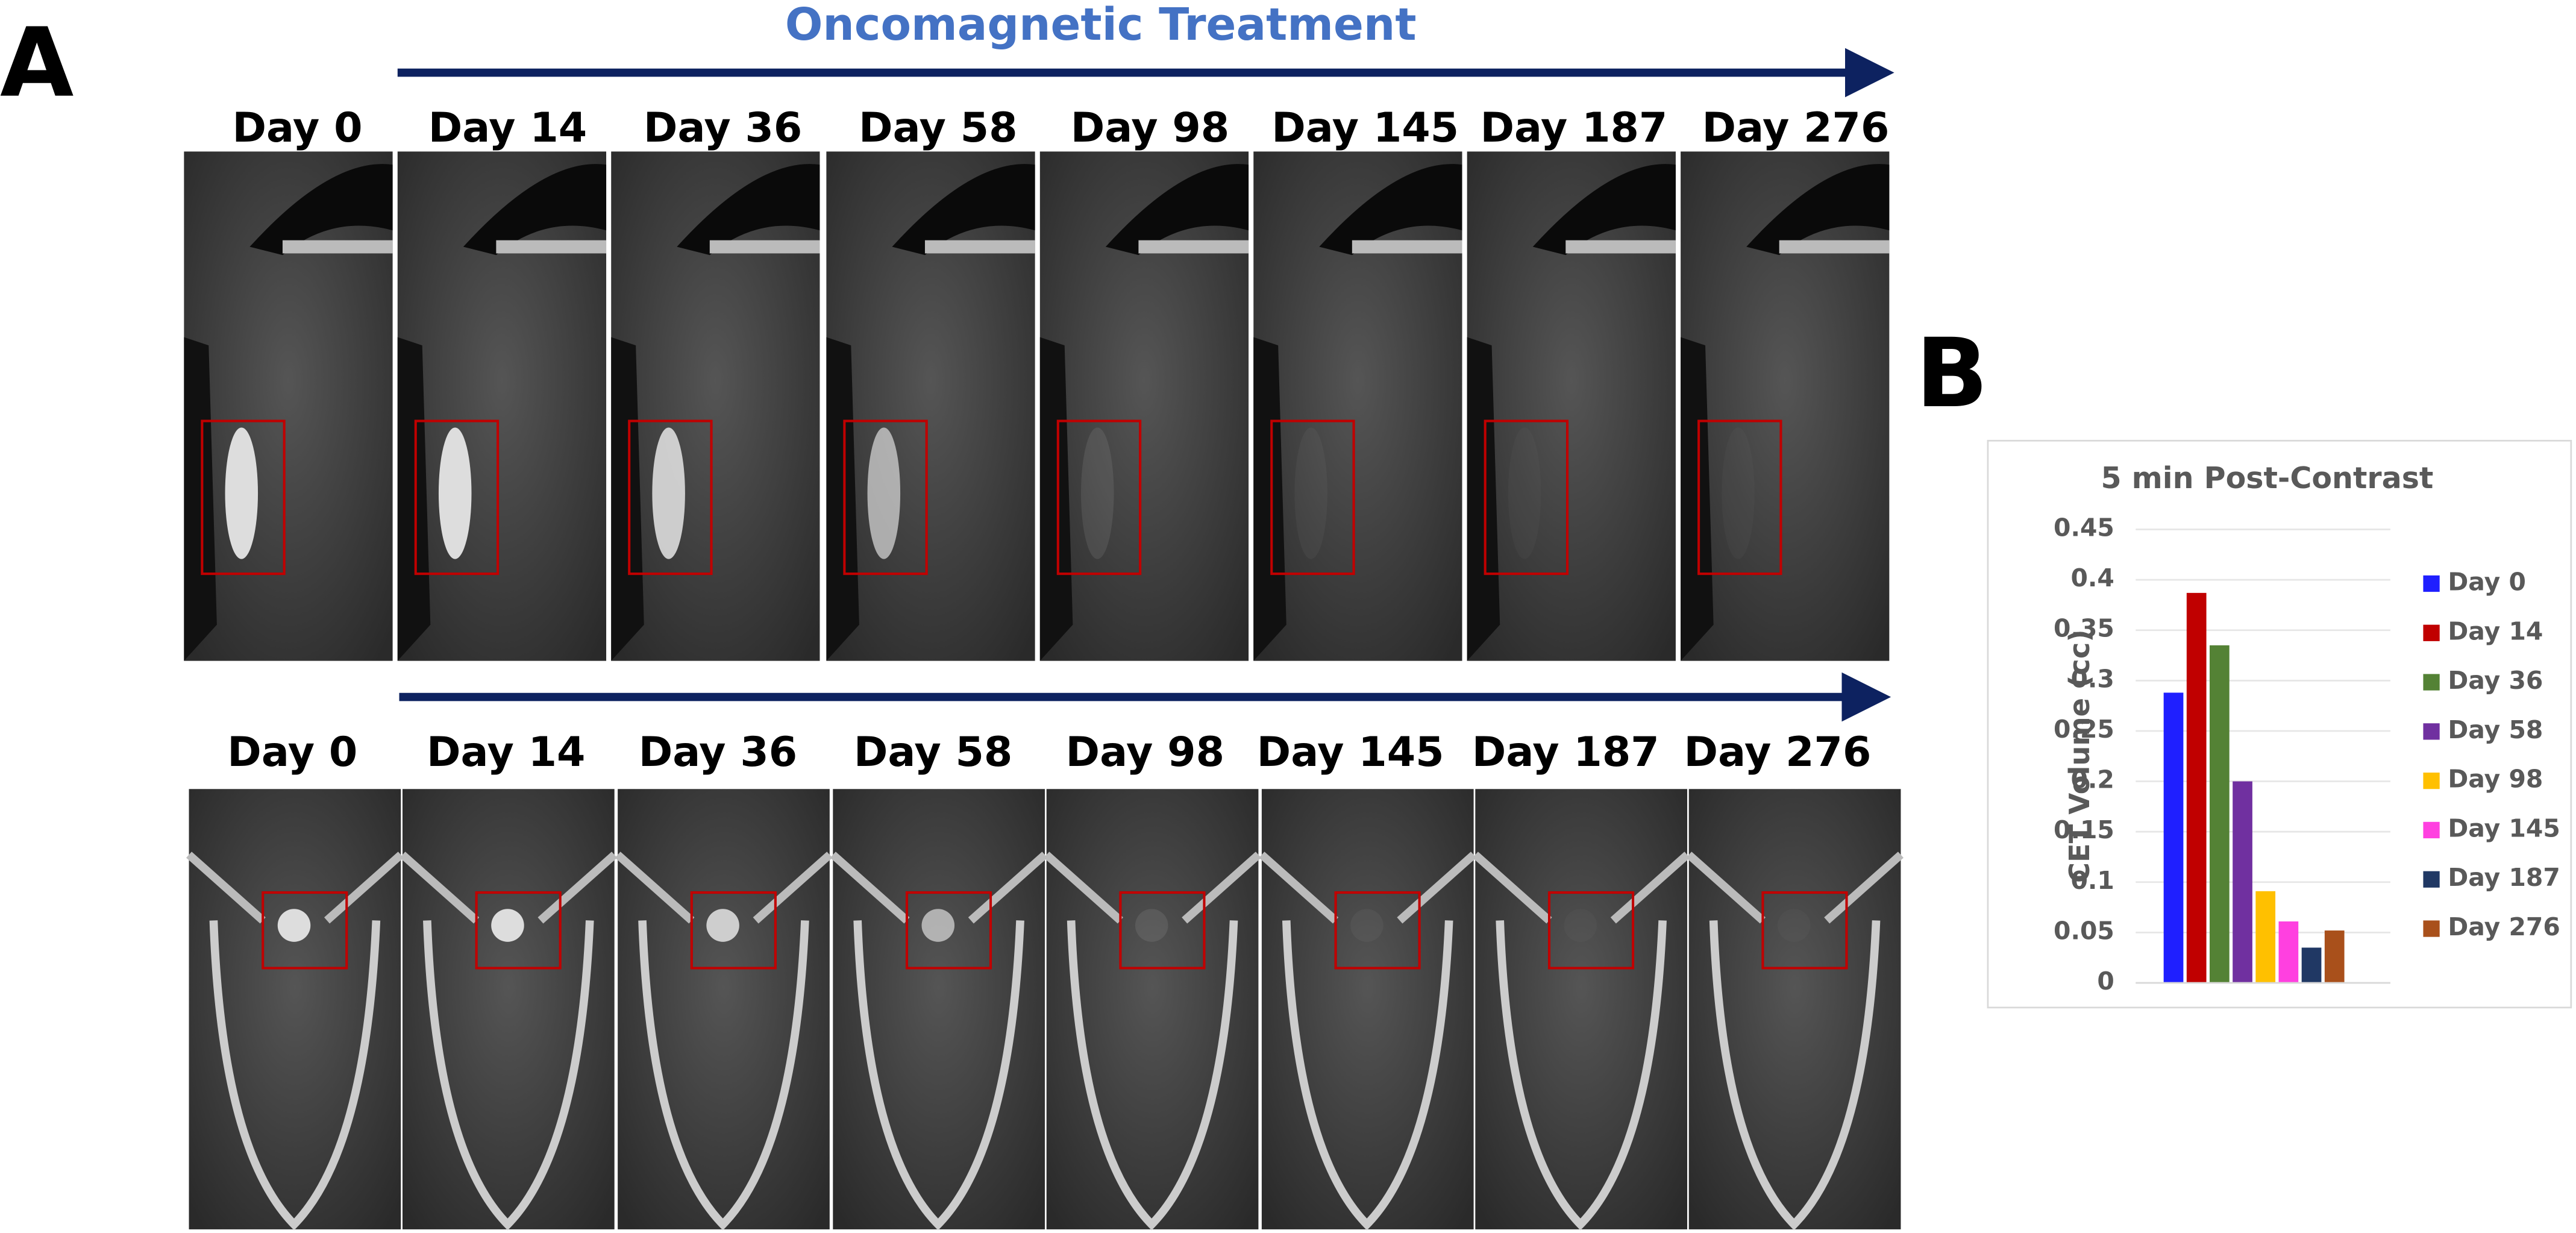 The image size is (2576, 1233). What do you see at coordinates (1952, 373) in the screenshot?
I see `panel-label: B` at bounding box center [1952, 373].